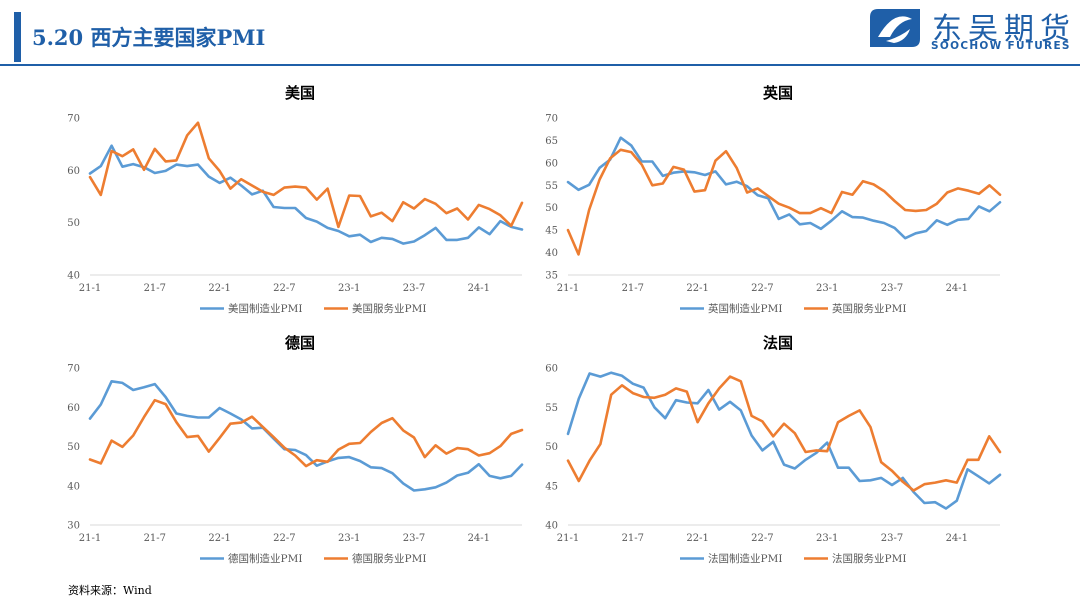 This screenshot has height=608, width=1080. I want to click on chart-title: 法国, so click(778, 343).